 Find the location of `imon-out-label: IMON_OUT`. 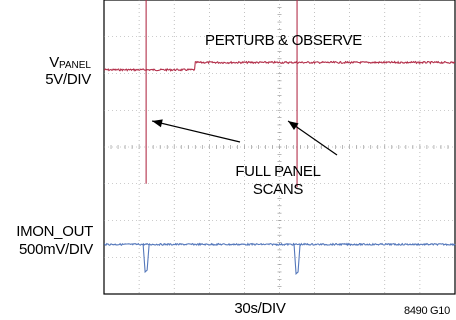

imon-out-label: IMON_OUT is located at coordinates (54, 231).